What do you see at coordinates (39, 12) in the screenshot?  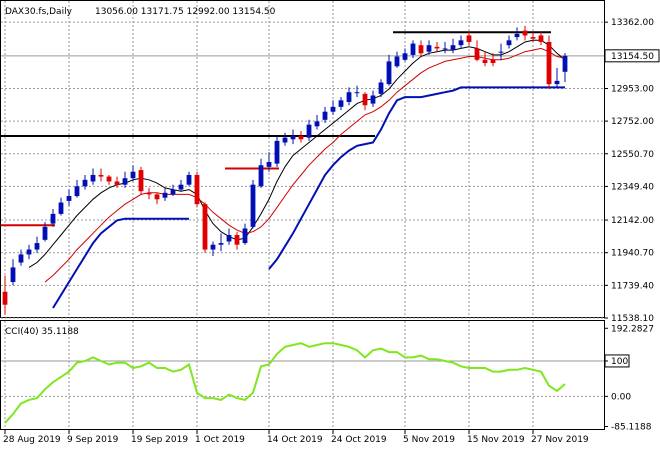 I see `symbol-label: DAX30.fs,Daily` at bounding box center [39, 12].